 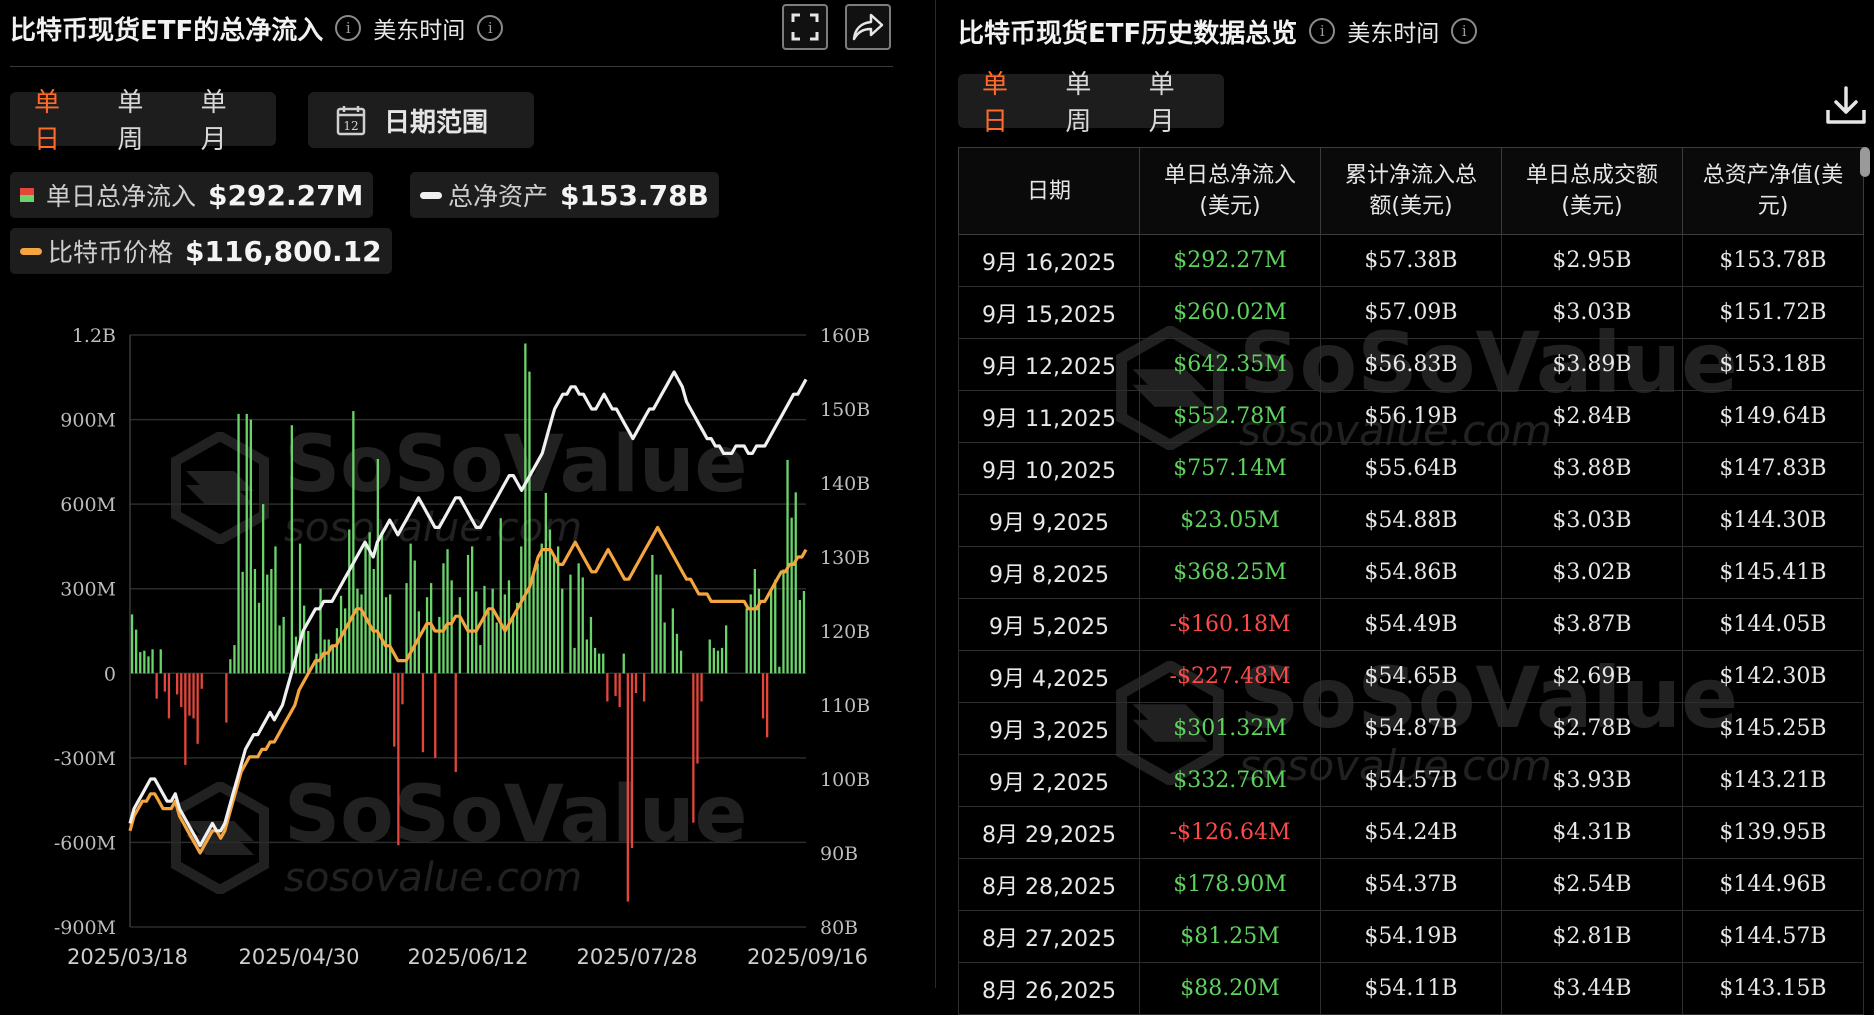 I want to click on share-button, so click(x=868, y=27).